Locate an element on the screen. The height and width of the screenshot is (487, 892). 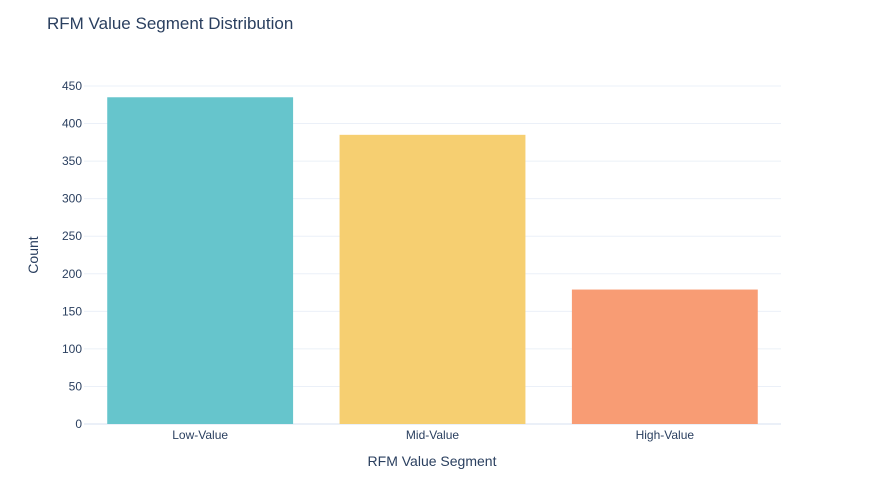
y-tick-label: 250 is located at coordinates (72, 236).